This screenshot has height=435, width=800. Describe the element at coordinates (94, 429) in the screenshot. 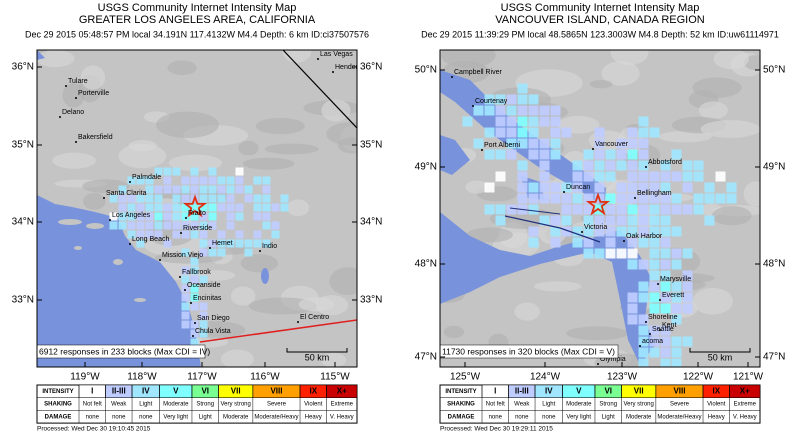

I see `processed: Processed: Wed Dec 30 19:10:45 2015` at that location.